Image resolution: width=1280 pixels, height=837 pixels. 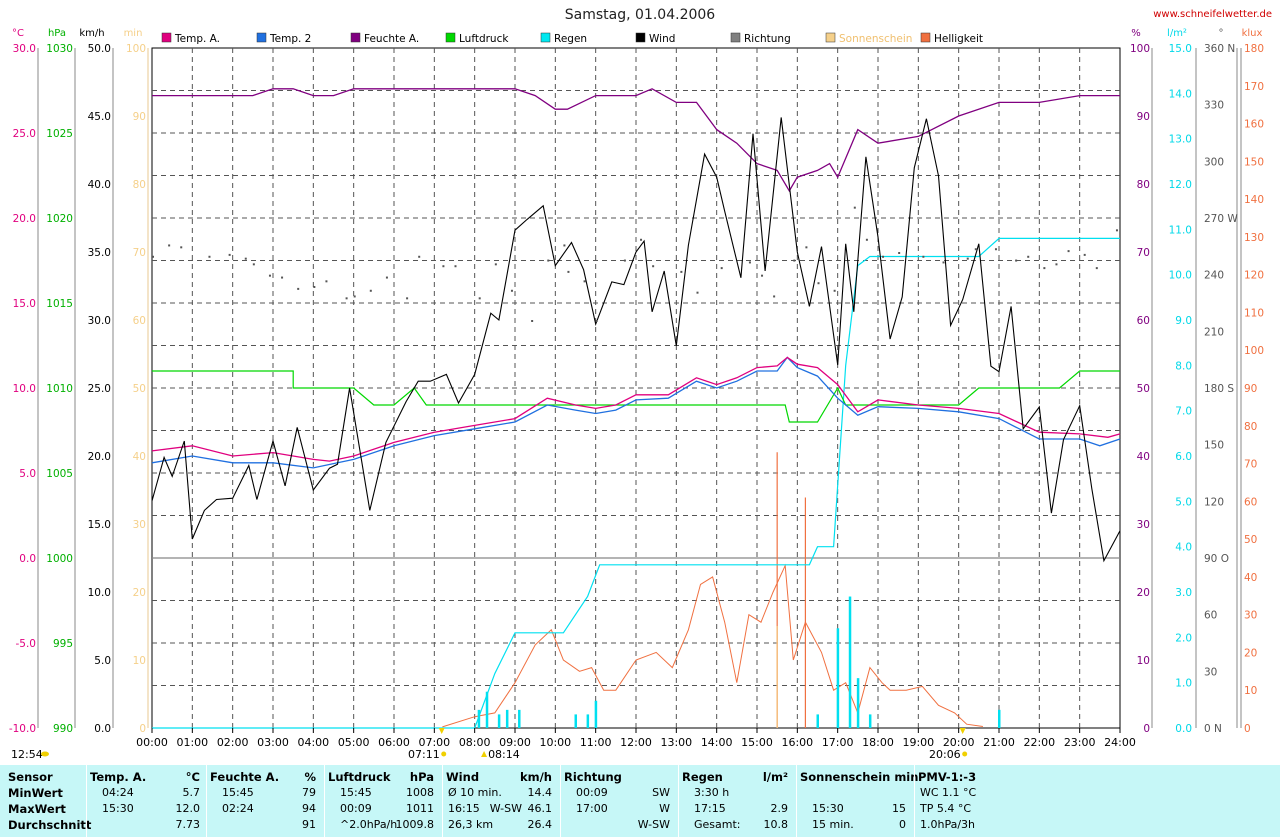 I want to click on humidity-tick-label: 0, so click(x=1146, y=729).